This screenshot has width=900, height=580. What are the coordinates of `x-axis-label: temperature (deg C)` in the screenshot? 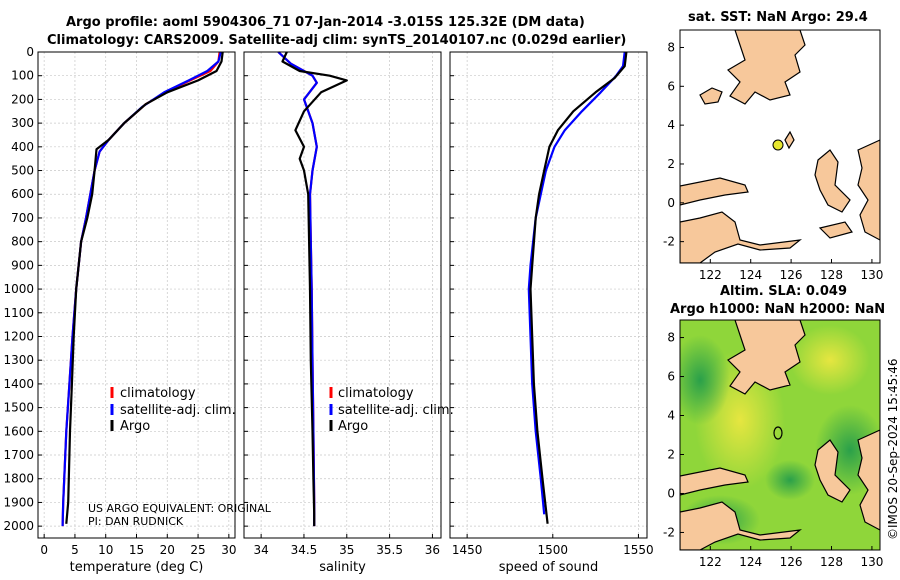 It's located at (137, 567).